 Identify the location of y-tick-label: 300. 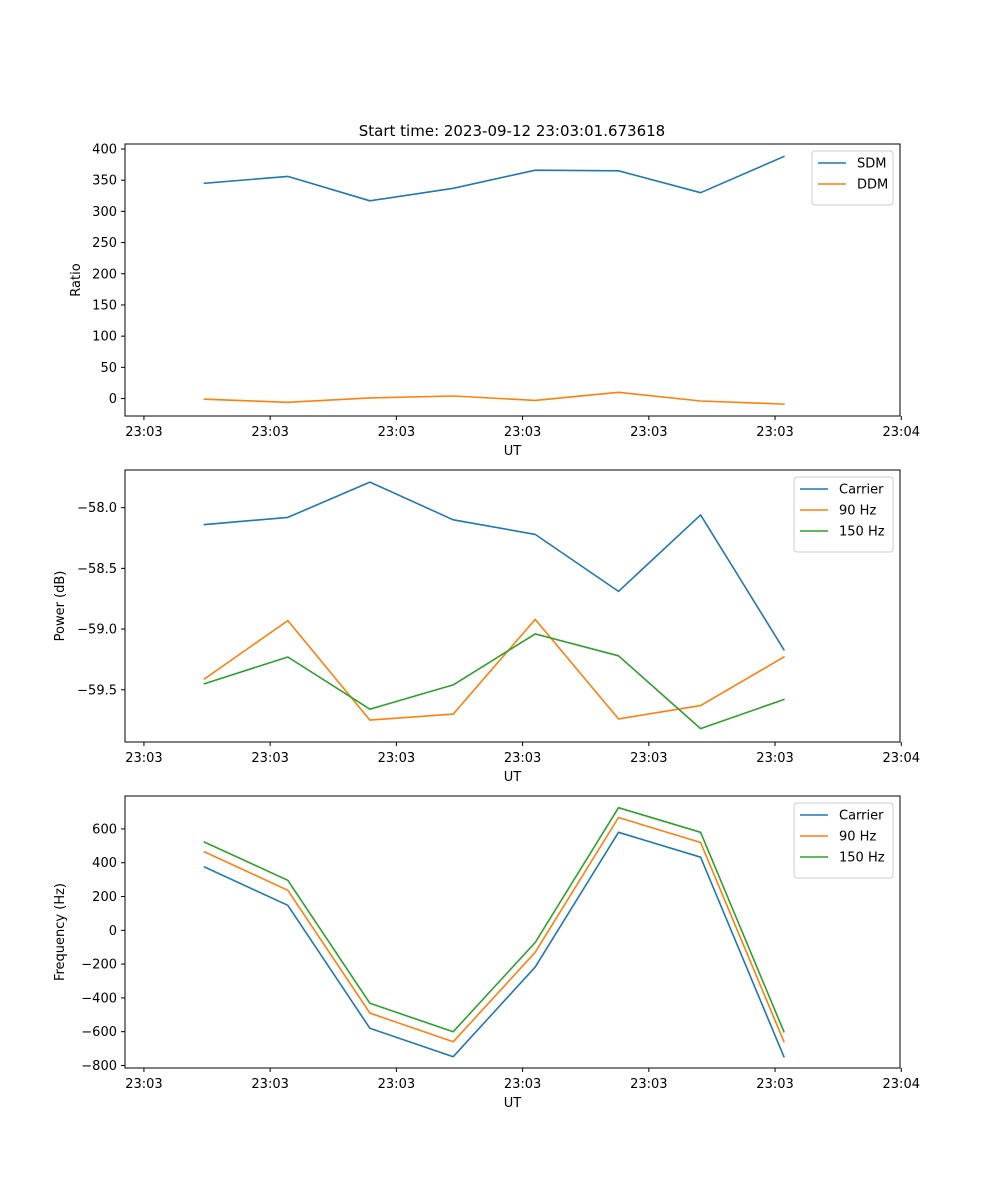
(104, 212).